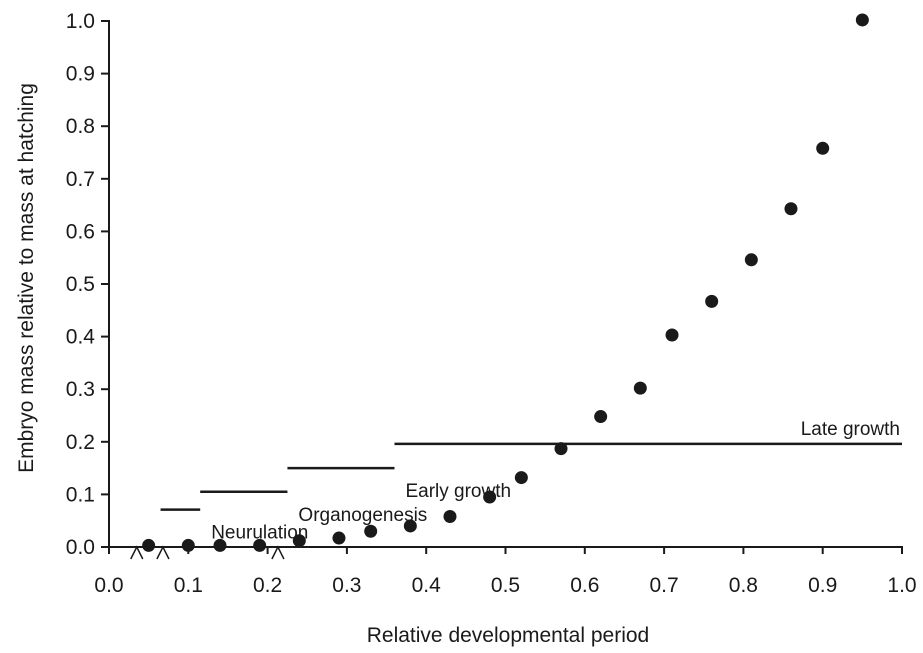 This screenshot has width=923, height=653. I want to click on y-tick-label: 0.9, so click(80, 74).